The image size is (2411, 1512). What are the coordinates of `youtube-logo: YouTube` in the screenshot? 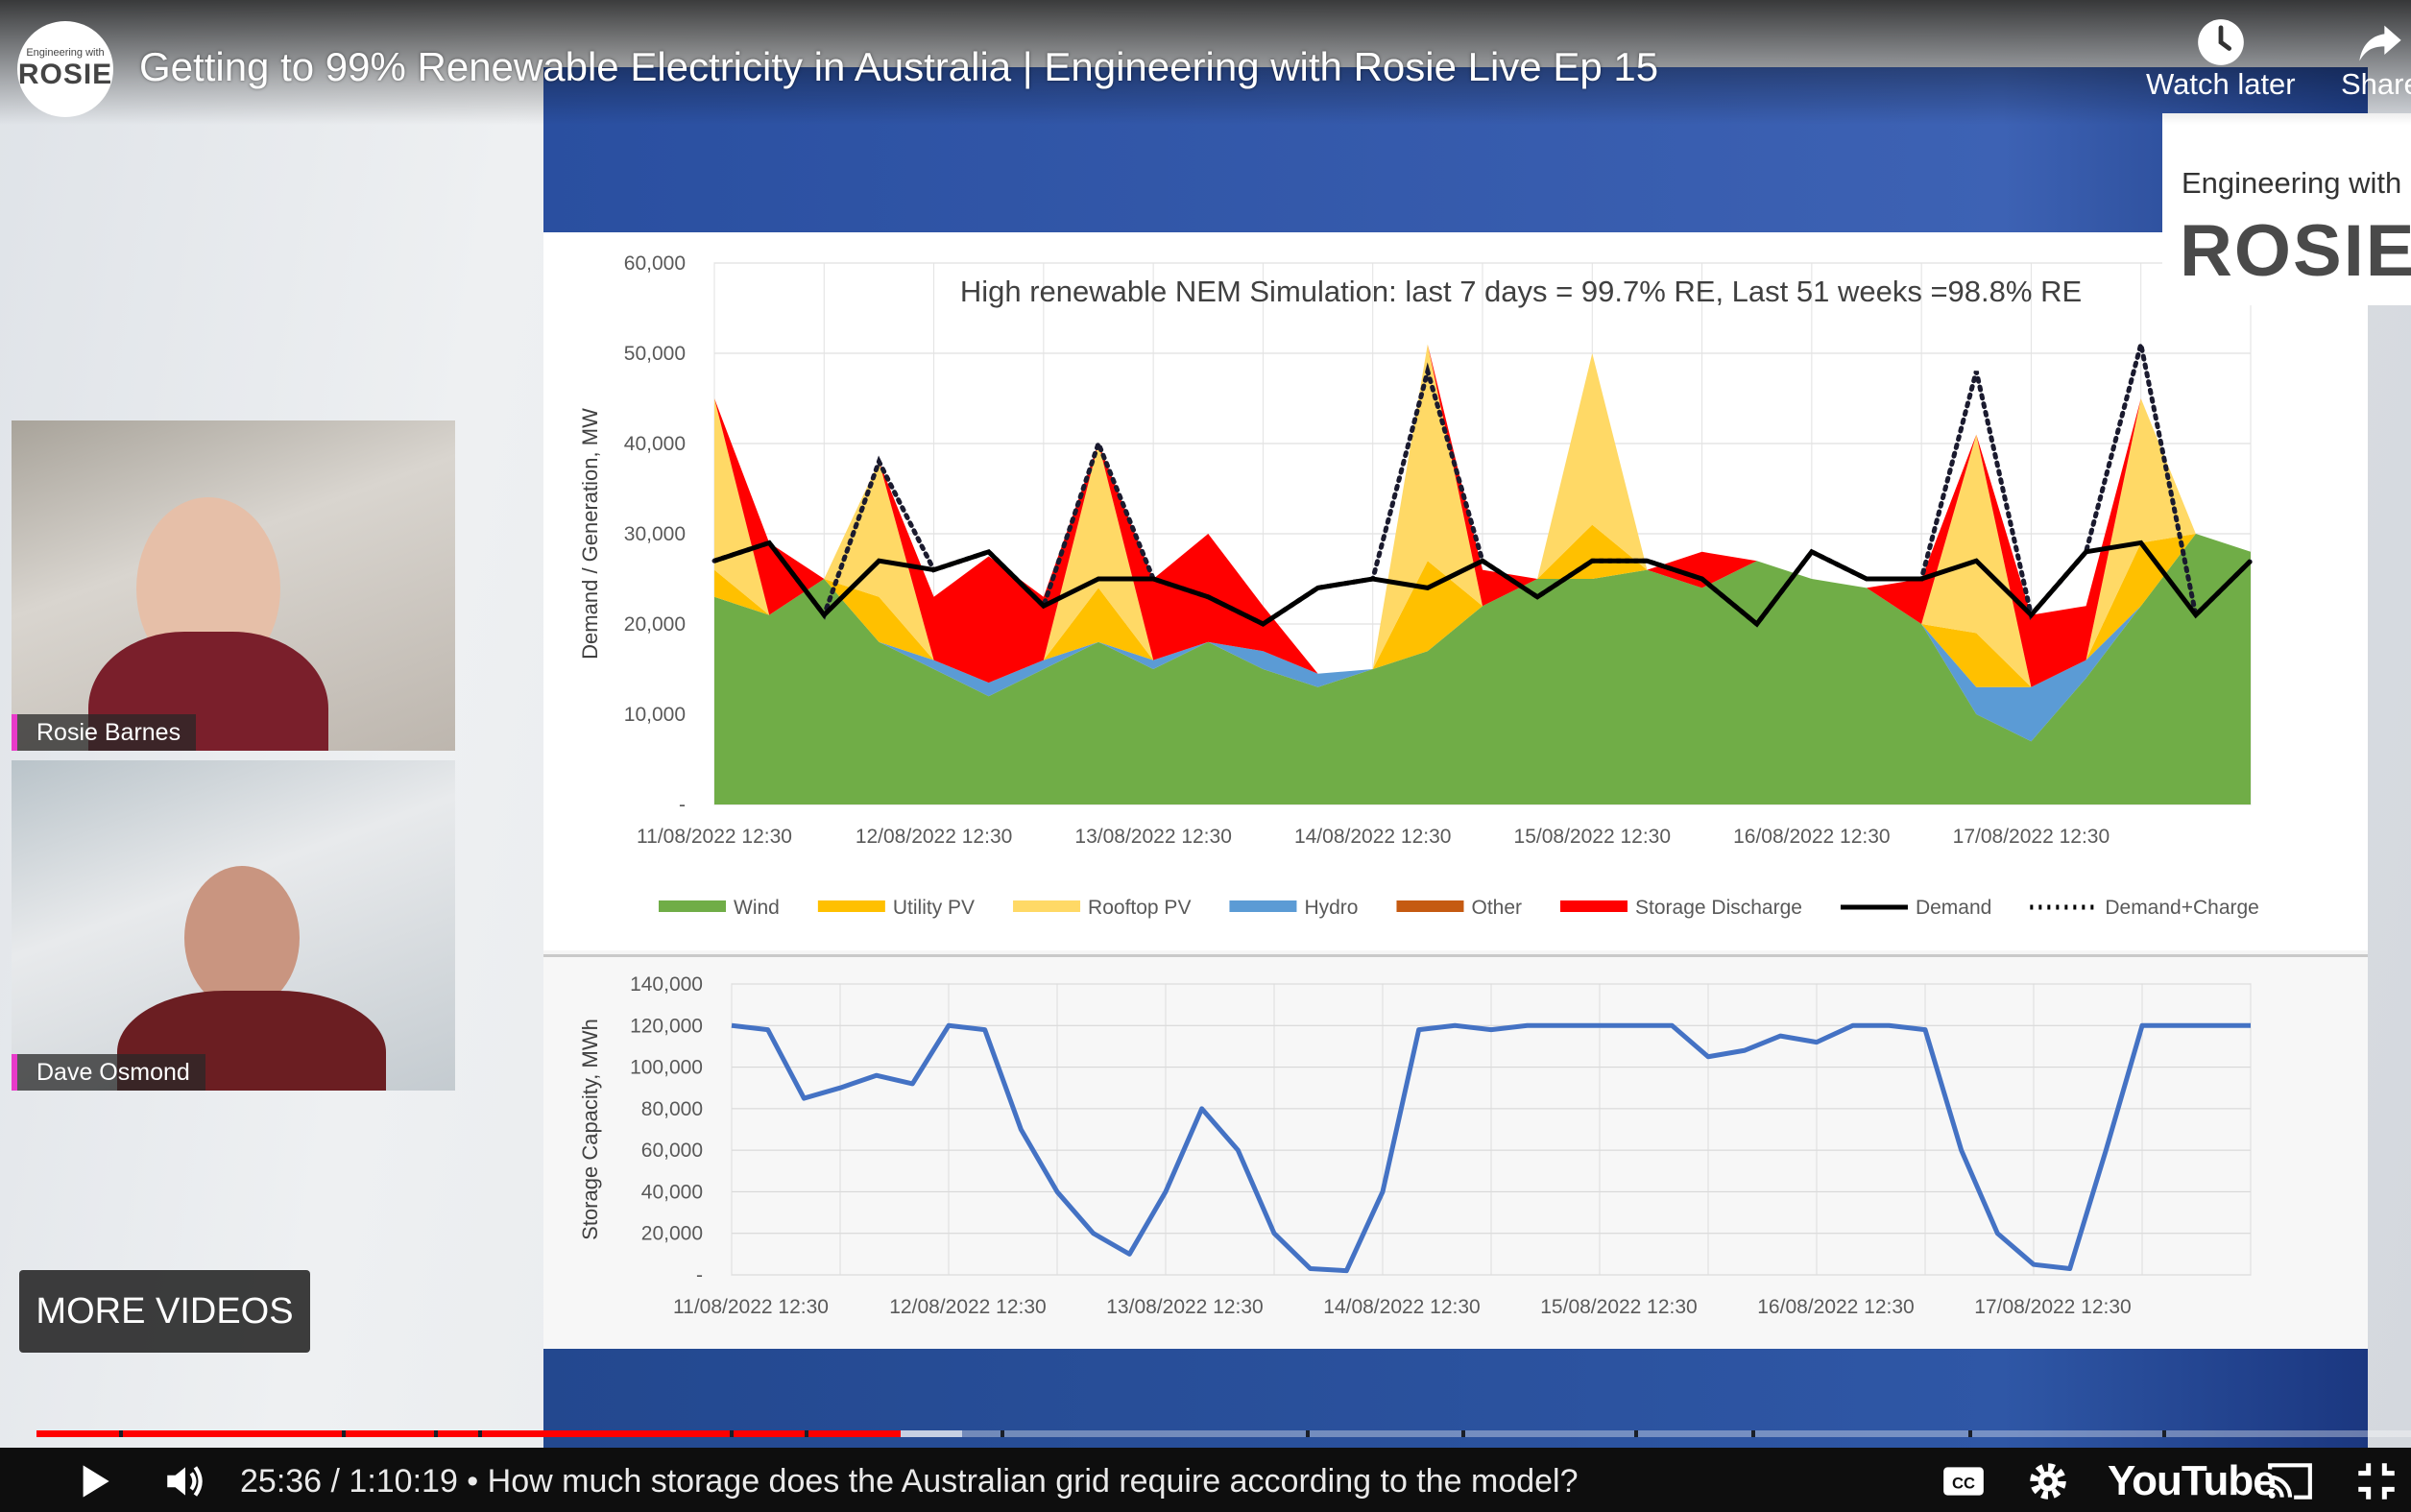 It's located at (2192, 1480).